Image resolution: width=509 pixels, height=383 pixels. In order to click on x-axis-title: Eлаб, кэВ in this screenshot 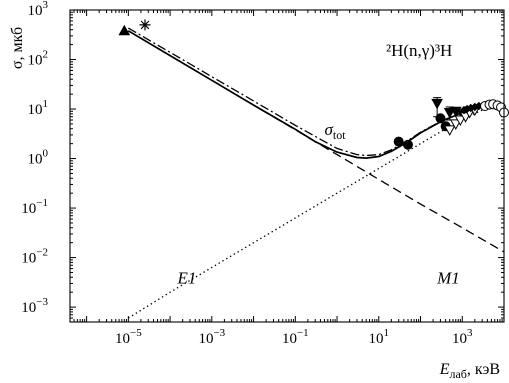, I will do `click(469, 371)`.